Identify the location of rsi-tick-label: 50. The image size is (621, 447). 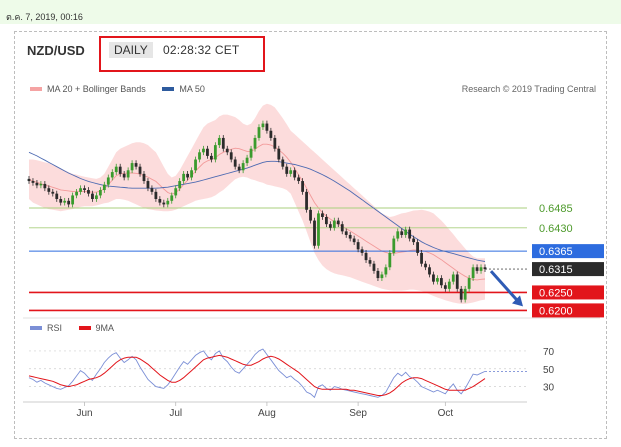
(549, 370).